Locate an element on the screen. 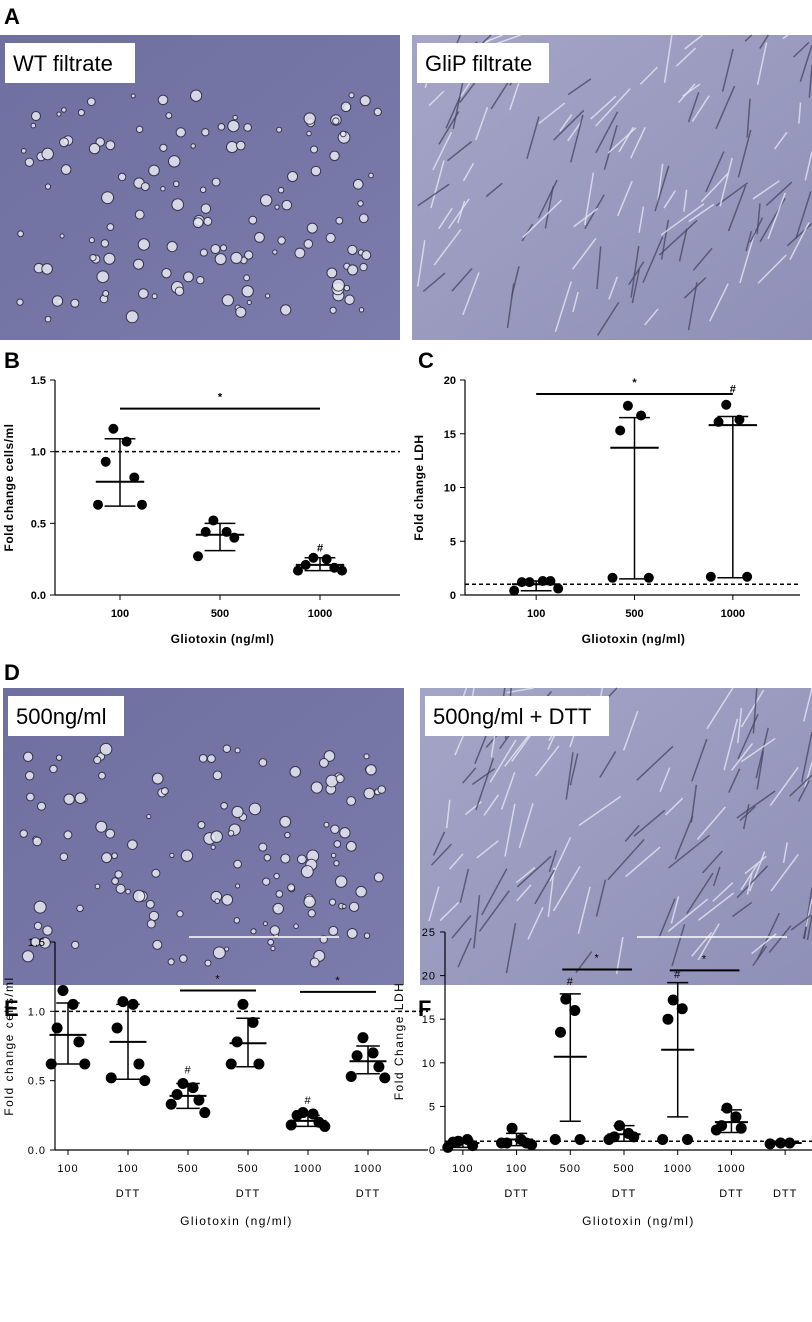 The height and width of the screenshot is (1322, 812). marker-label: # is located at coordinates (320, 549).